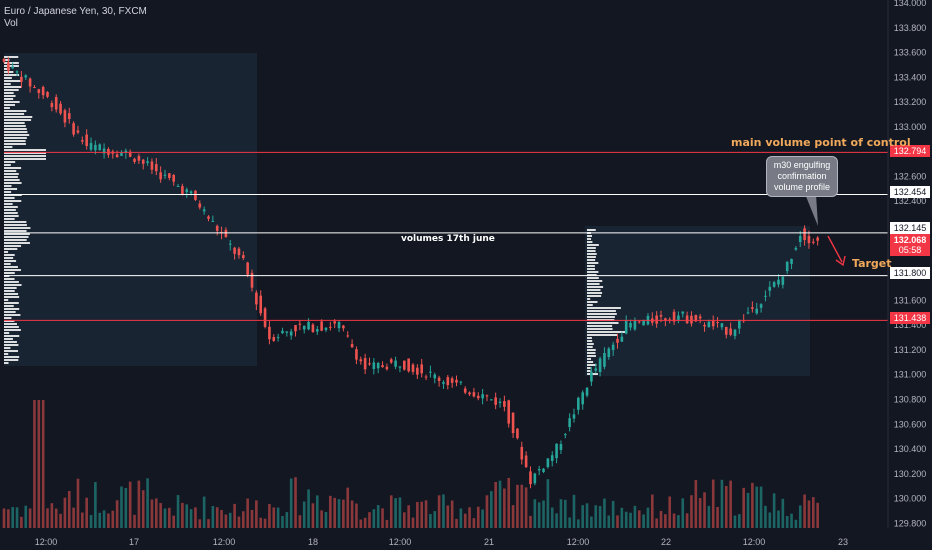 This screenshot has width=932, height=550. Describe the element at coordinates (910, 228) in the screenshot. I see `svg-text: 132.145` at that location.